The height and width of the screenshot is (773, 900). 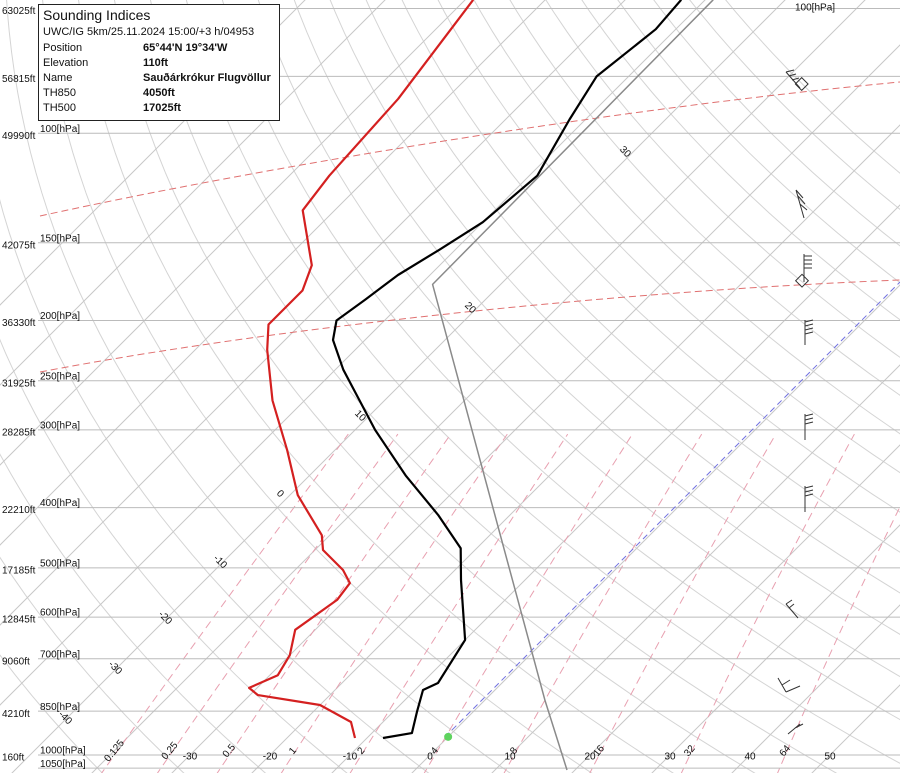 What do you see at coordinates (19, 79) in the screenshot?
I see `altitude-label: 56815ft` at bounding box center [19, 79].